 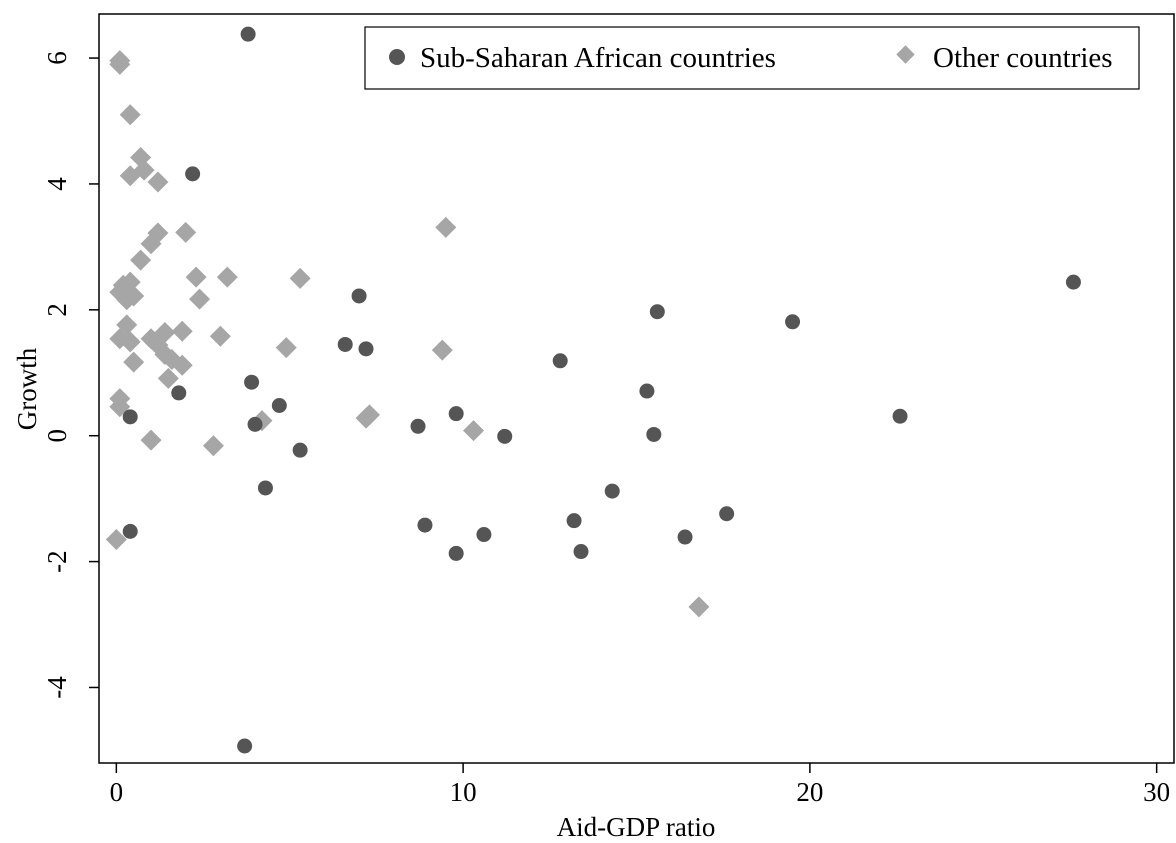 I want to click on legend-label-sub-saharan: Sub-Saharan African countries, so click(x=598, y=58).